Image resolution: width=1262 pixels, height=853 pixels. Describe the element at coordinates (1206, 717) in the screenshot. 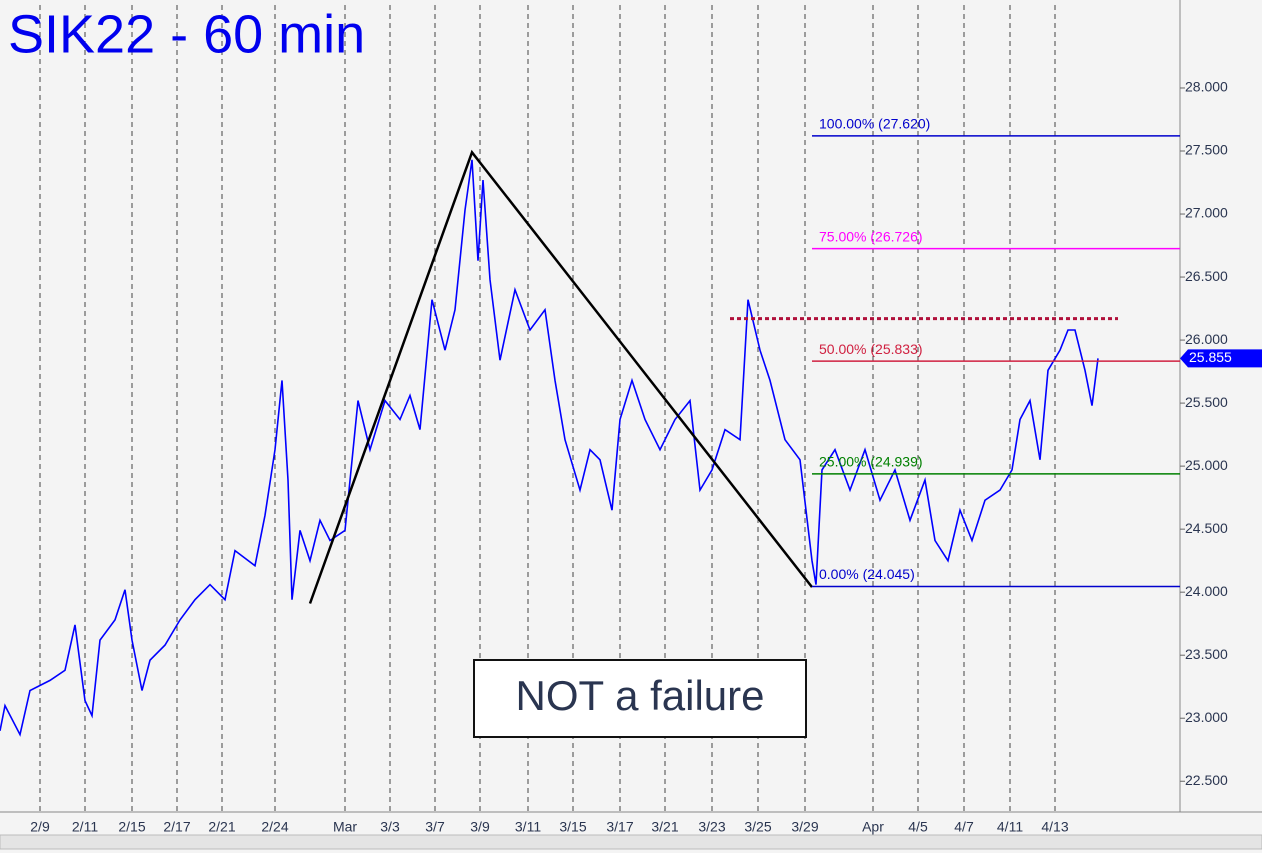

I see `y-tick-label: 23.000` at that location.